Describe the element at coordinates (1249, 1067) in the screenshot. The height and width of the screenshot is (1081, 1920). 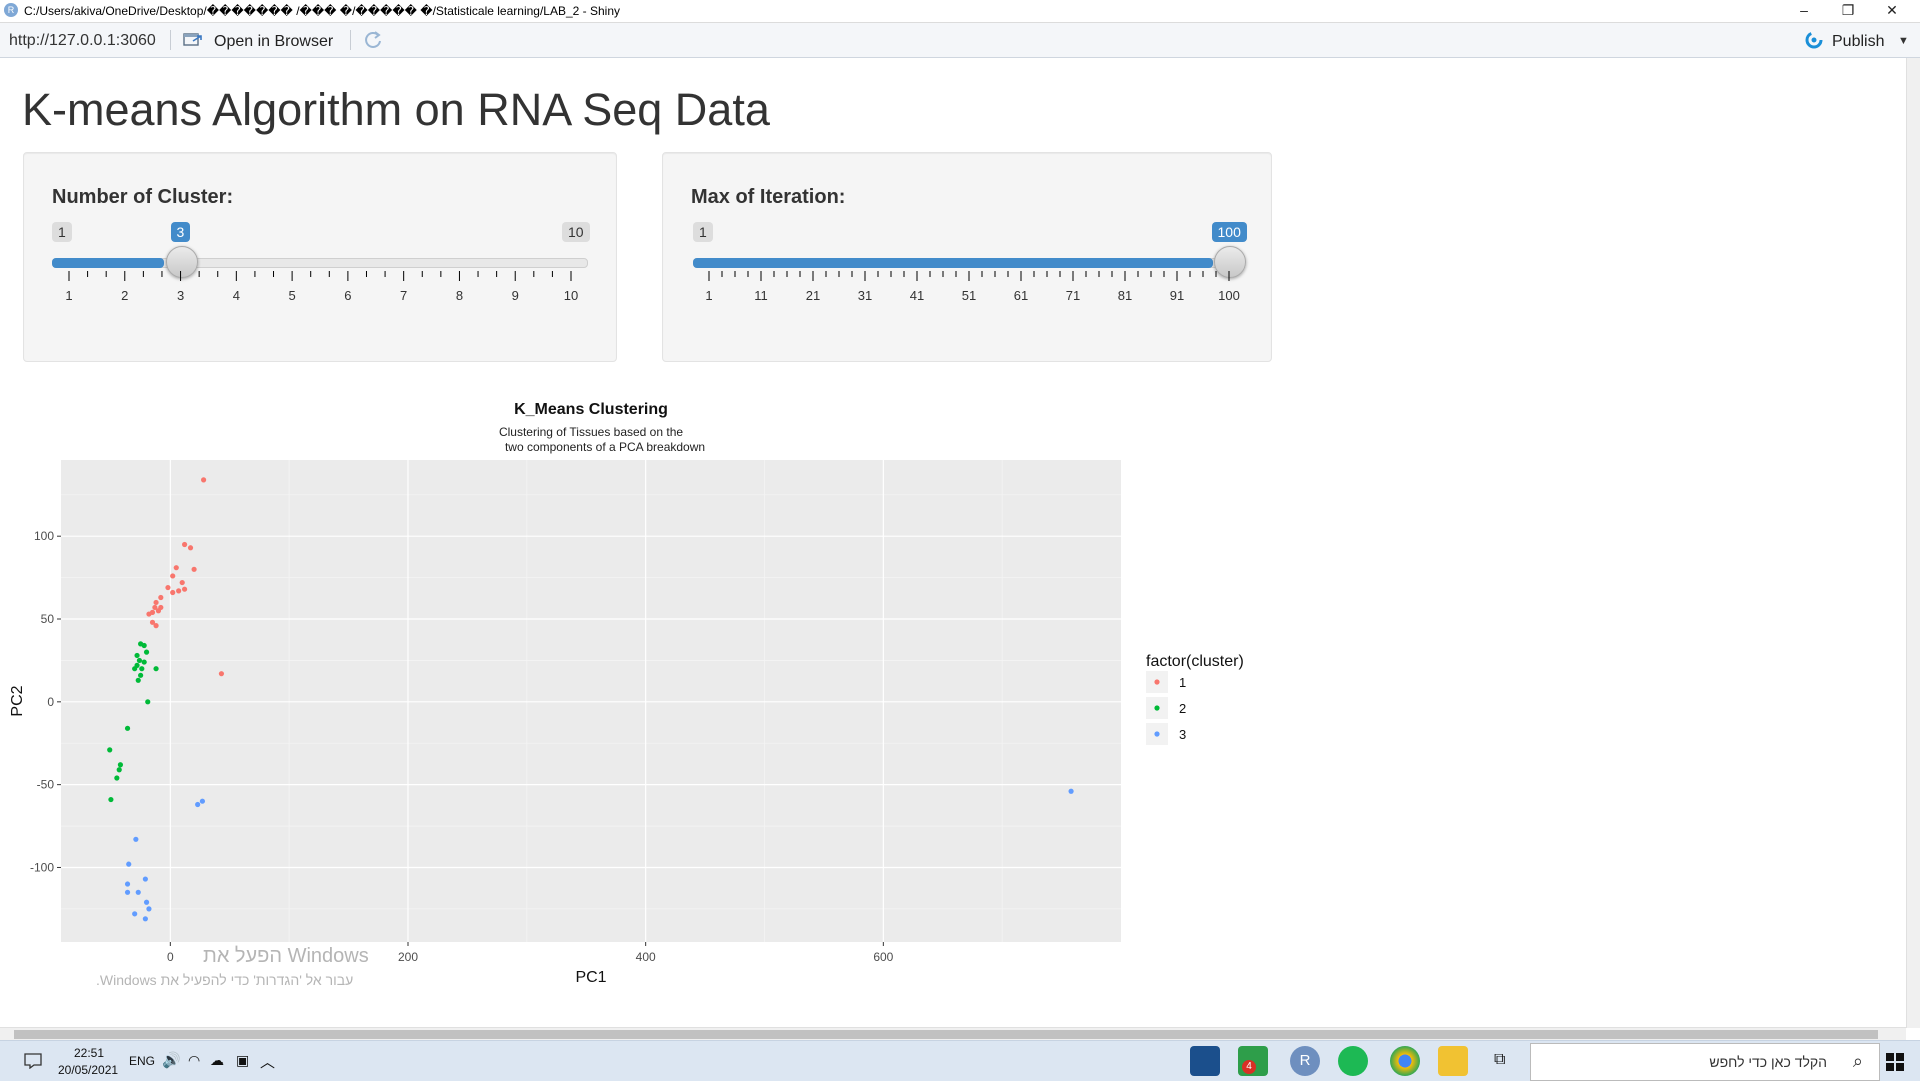
I see `notification-badge: 4` at that location.